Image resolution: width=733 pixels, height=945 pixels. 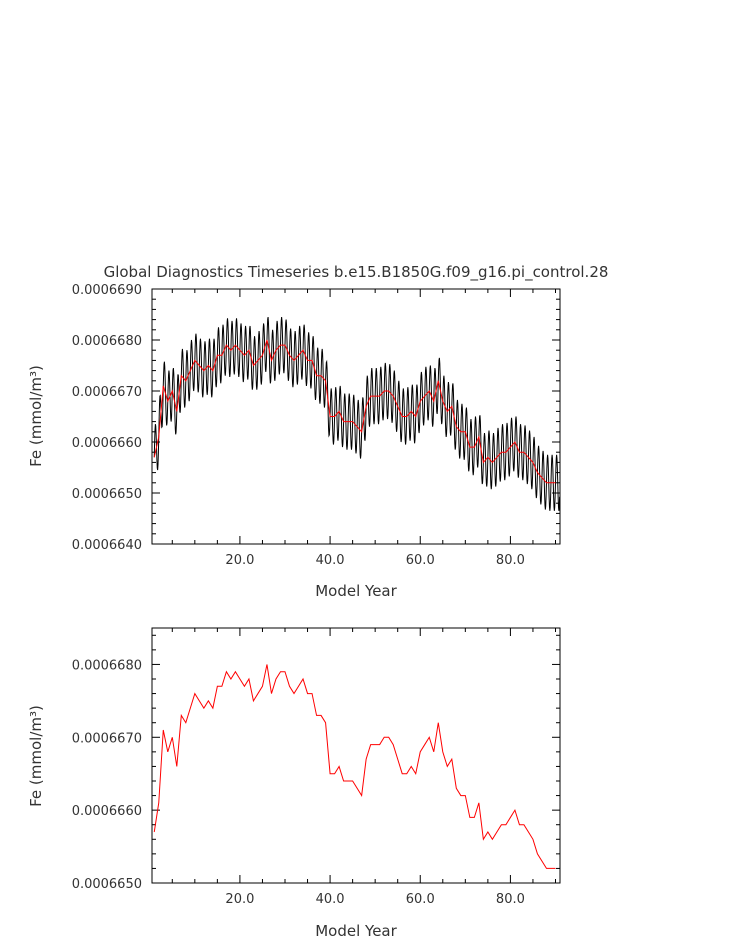 I want to click on top-x-tick-labels: 20.0 40.0 60.0 80.0, so click(x=374, y=560).